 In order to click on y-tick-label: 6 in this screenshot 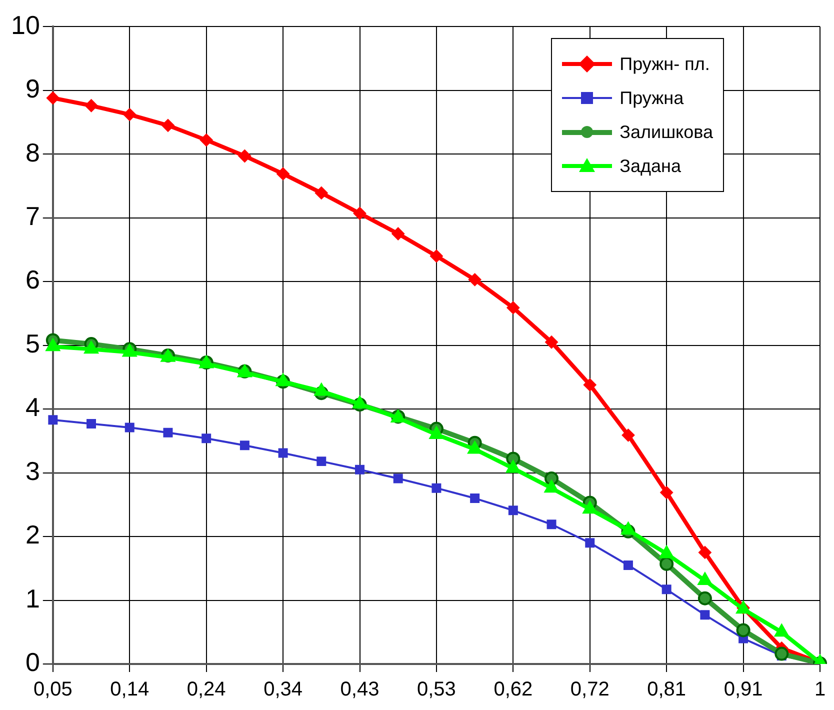, I will do `click(32, 279)`.